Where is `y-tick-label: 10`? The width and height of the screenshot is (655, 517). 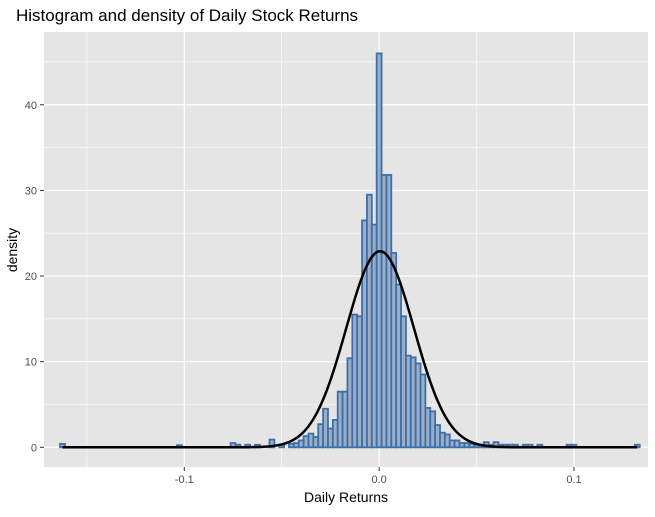
y-tick-label: 10 is located at coordinates (31, 363).